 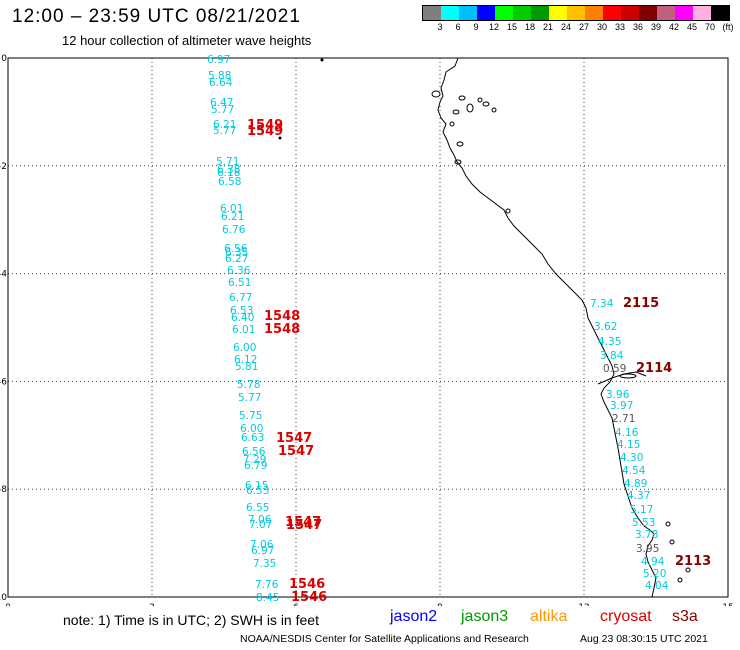 I want to click on wave-height-value: 6.58, so click(x=229, y=182).